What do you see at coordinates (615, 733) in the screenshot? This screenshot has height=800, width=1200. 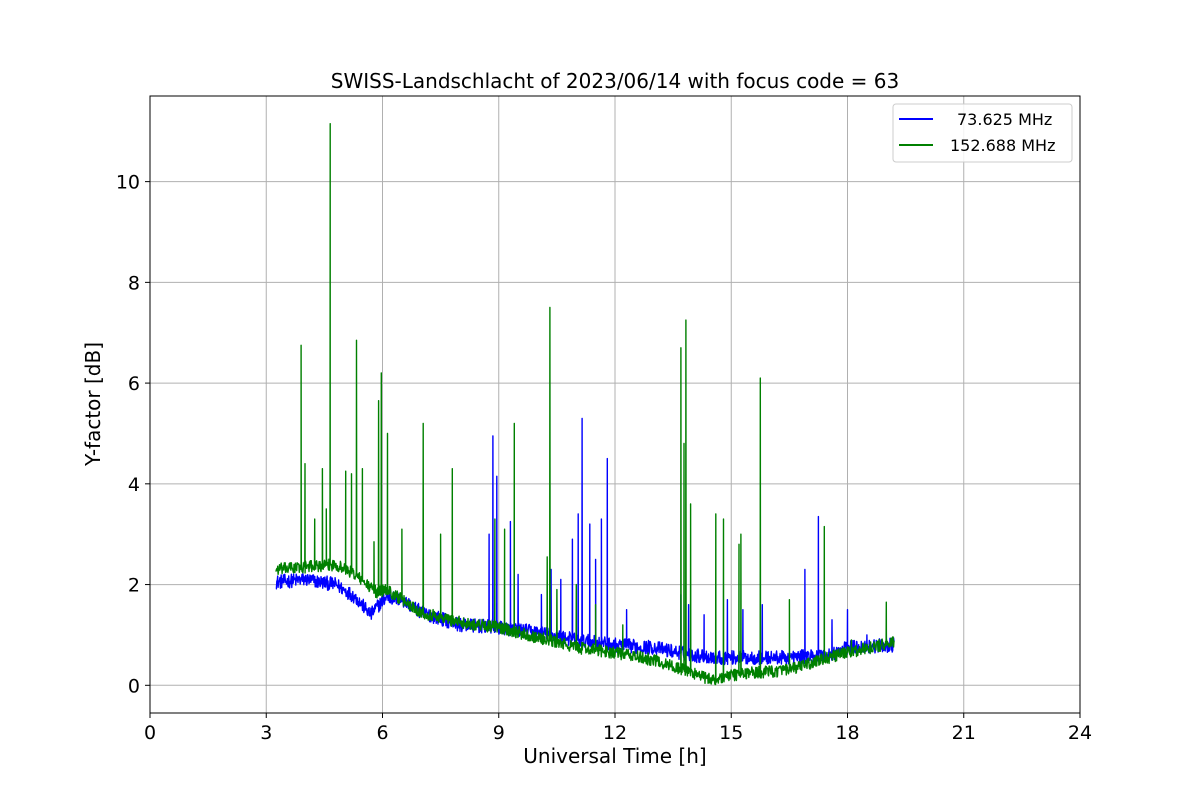 I see `x-tick-label: 12` at bounding box center [615, 733].